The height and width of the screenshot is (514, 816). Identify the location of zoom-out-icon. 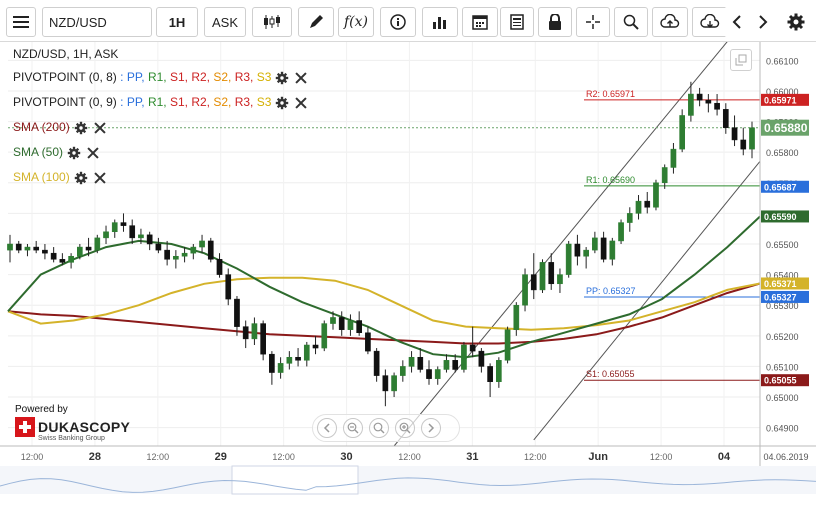
(353, 428).